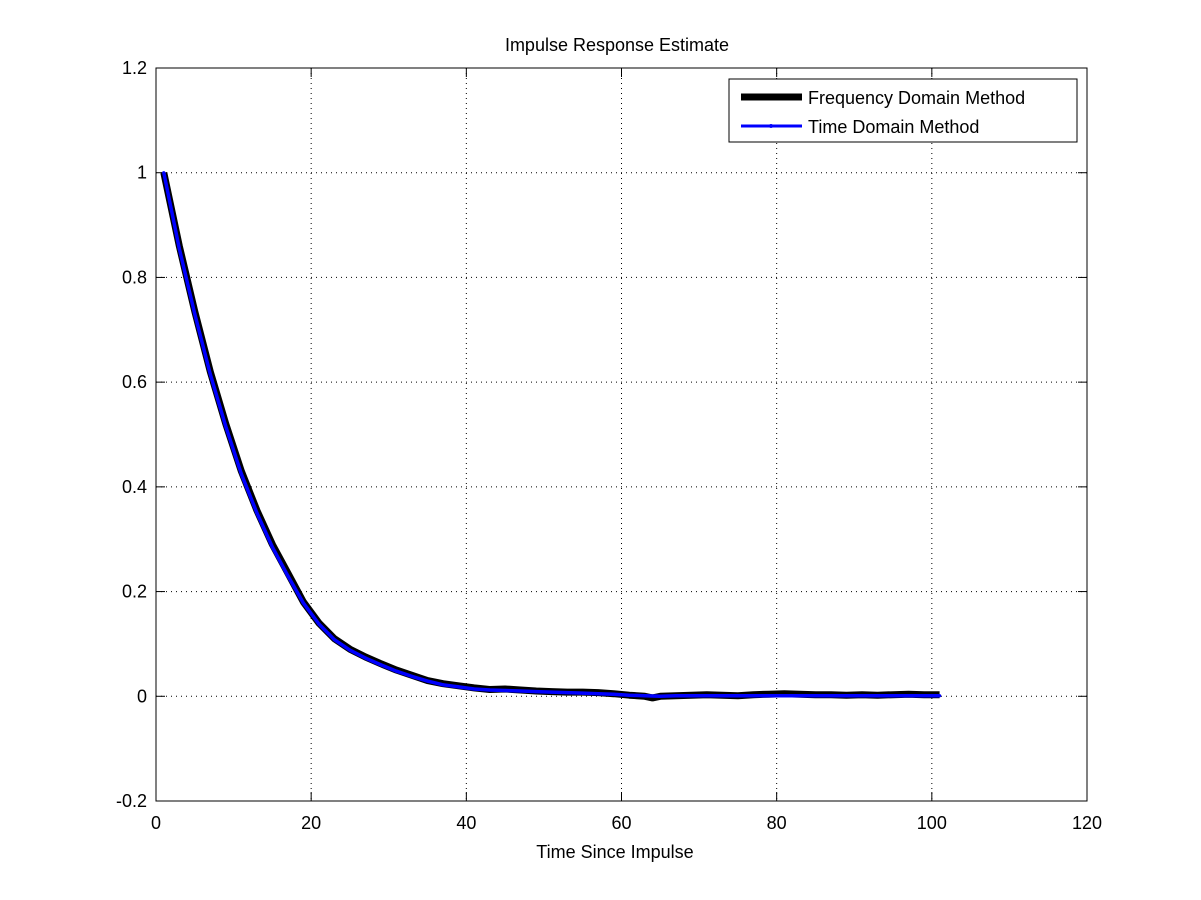  Describe the element at coordinates (134, 487) in the screenshot. I see `y-tick-label: 0.4` at that location.